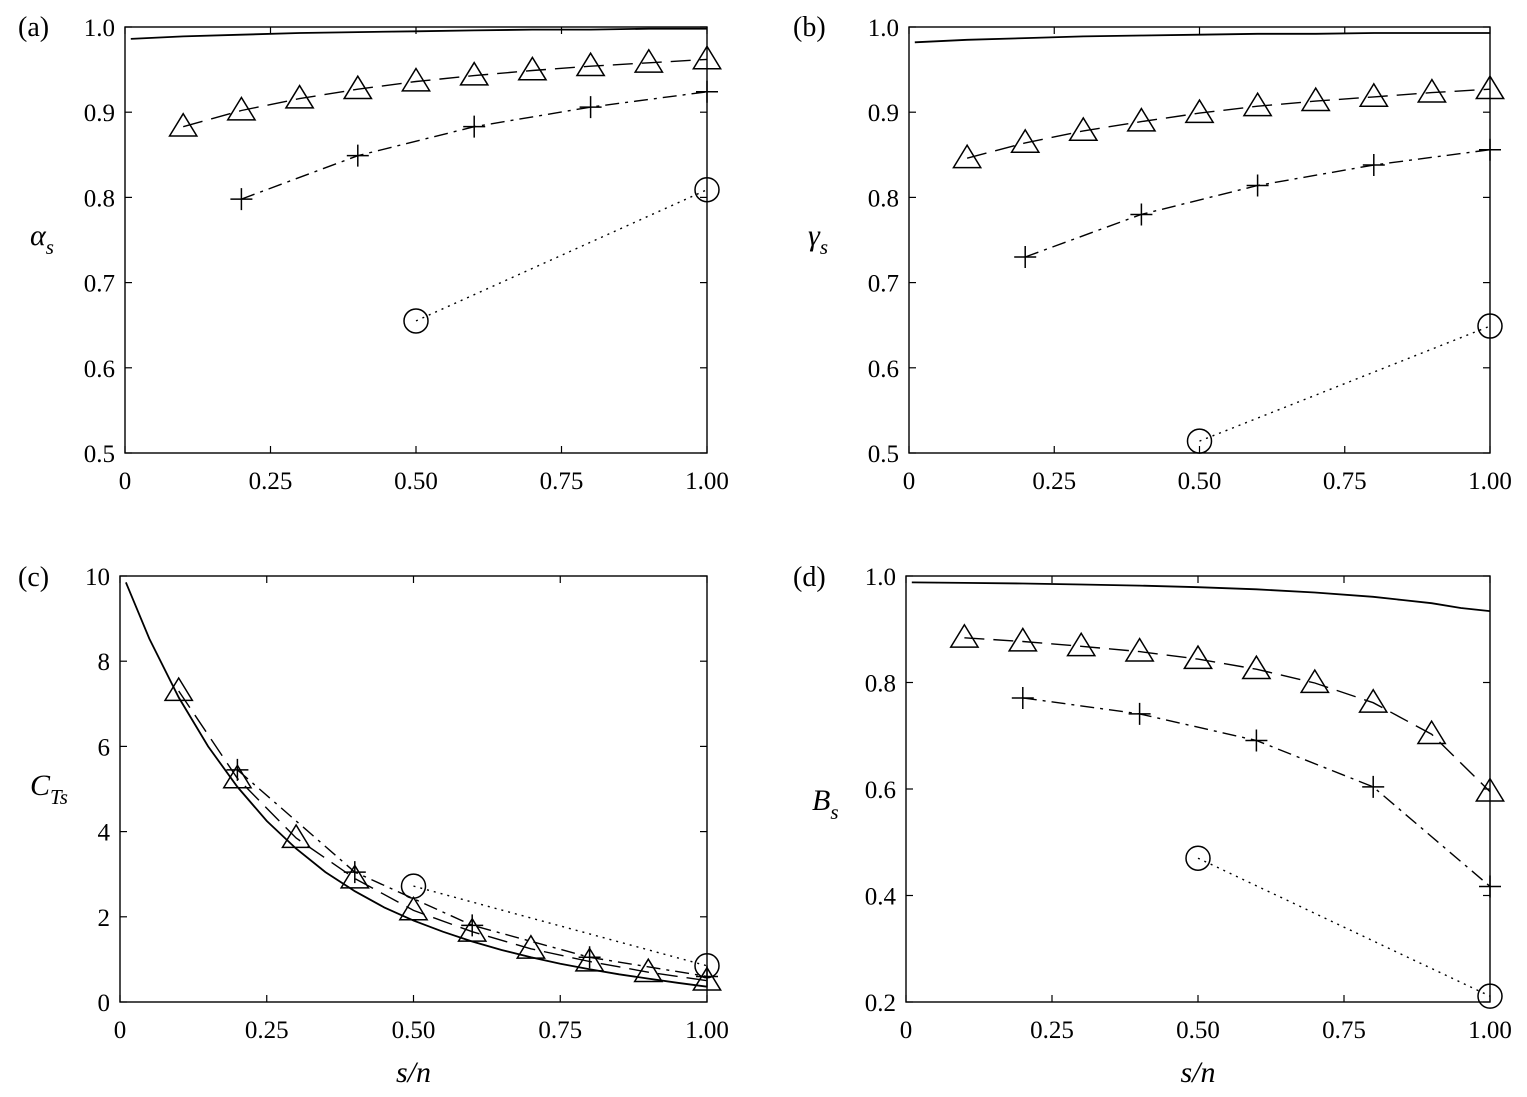  I want to click on y-tick-label: 0.5, so click(883, 454).